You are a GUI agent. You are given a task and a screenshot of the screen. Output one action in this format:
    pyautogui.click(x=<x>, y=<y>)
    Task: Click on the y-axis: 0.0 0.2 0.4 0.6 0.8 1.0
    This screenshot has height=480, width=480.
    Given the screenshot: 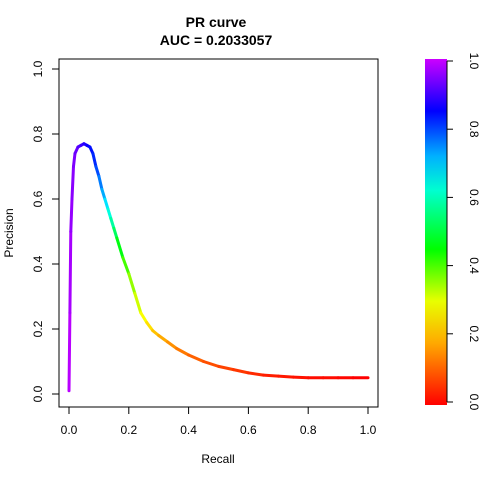 What is the action you would take?
    pyautogui.click(x=45, y=231)
    